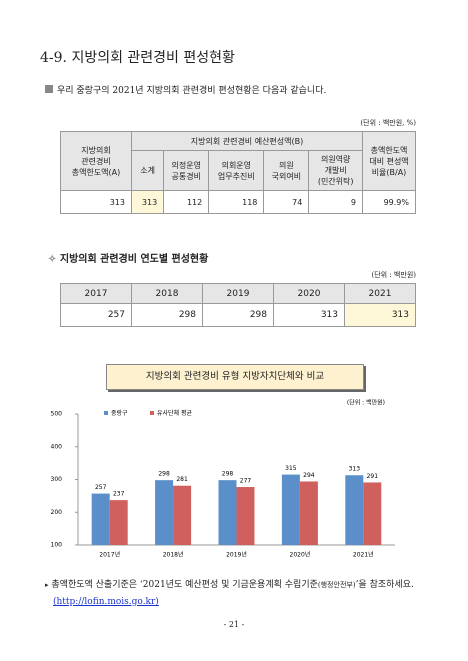 Image resolution: width=468 pixels, height=661 pixels. Describe the element at coordinates (57, 512) in the screenshot. I see `y-tick-label: 200` at that location.